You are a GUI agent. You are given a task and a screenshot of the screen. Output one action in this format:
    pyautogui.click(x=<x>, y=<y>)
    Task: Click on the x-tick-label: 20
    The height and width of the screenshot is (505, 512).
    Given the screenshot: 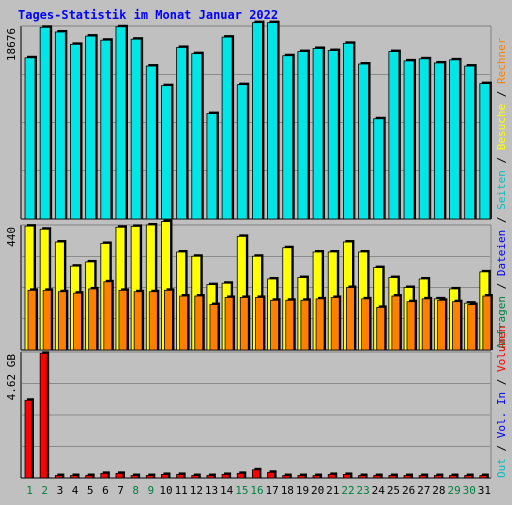 What is the action you would take?
    pyautogui.click(x=317, y=490)
    